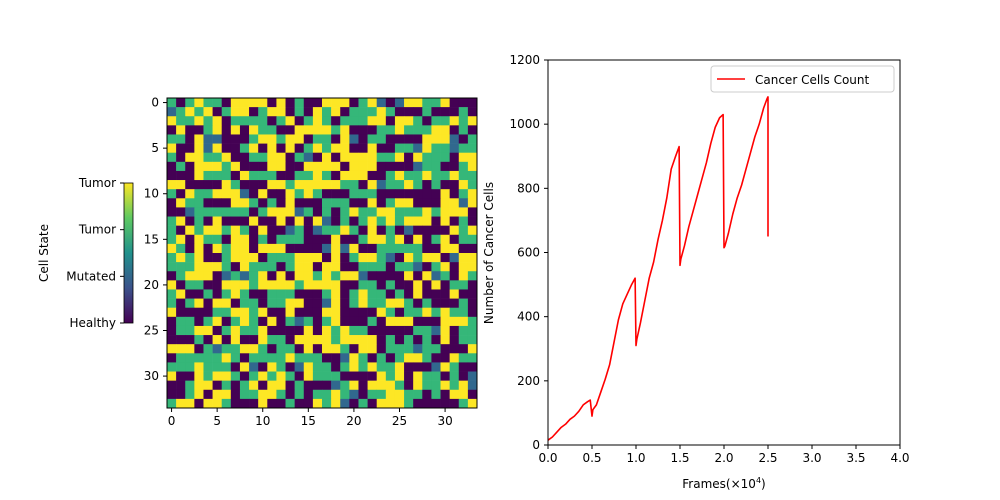 Image resolution: width=1000 pixels, height=500 pixels. Describe the element at coordinates (92, 323) in the screenshot. I see `colorbar-tick-label: Healthy` at that location.